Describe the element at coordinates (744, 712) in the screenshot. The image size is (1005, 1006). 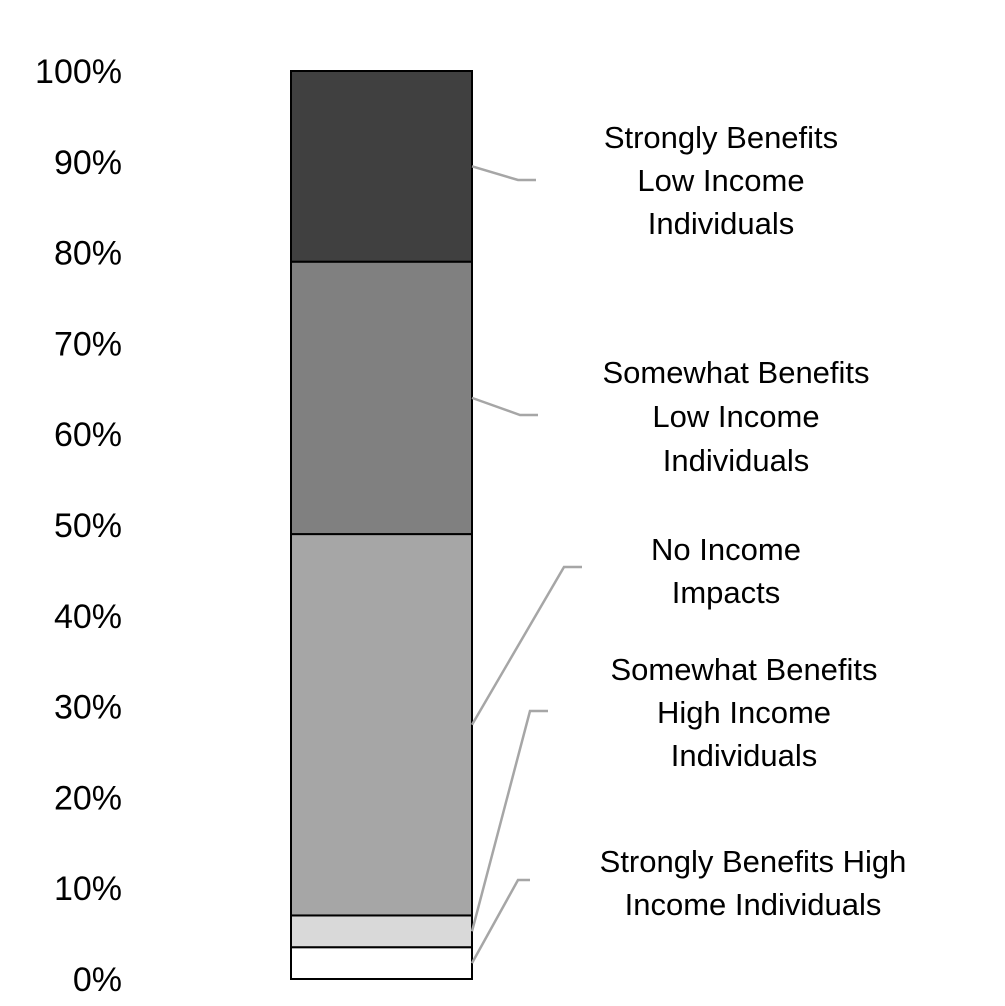
I see `series-label: High Income` at that location.